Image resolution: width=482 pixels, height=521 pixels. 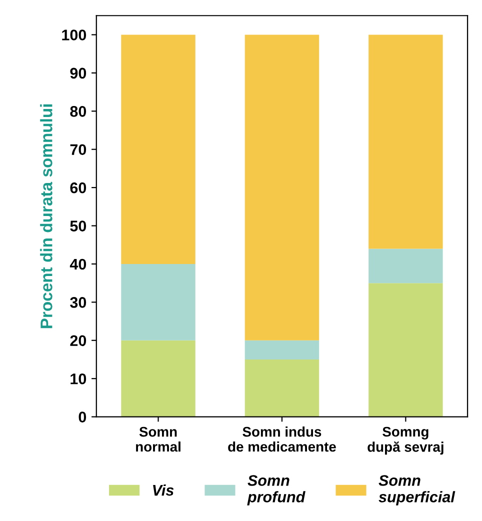 What do you see at coordinates (74, 35) in the screenshot?
I see `y-tick-label: 100` at bounding box center [74, 35].